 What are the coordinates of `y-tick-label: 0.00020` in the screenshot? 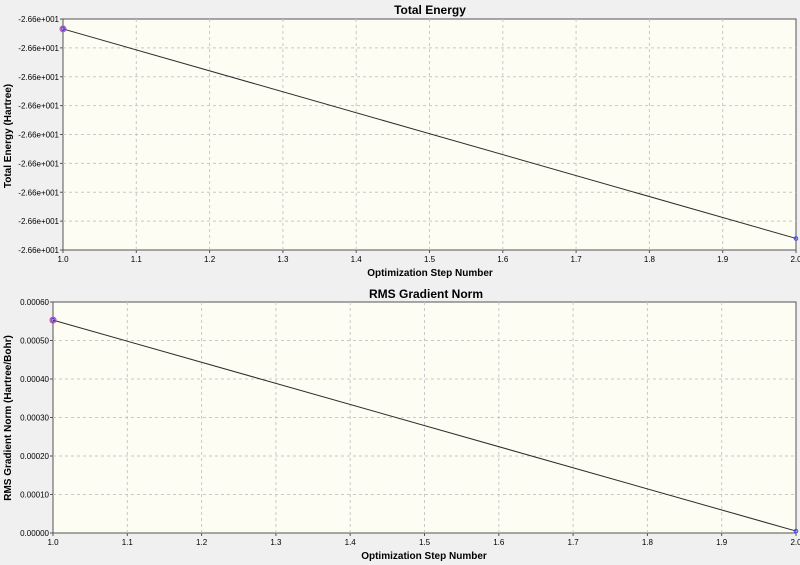 It's located at (34, 456).